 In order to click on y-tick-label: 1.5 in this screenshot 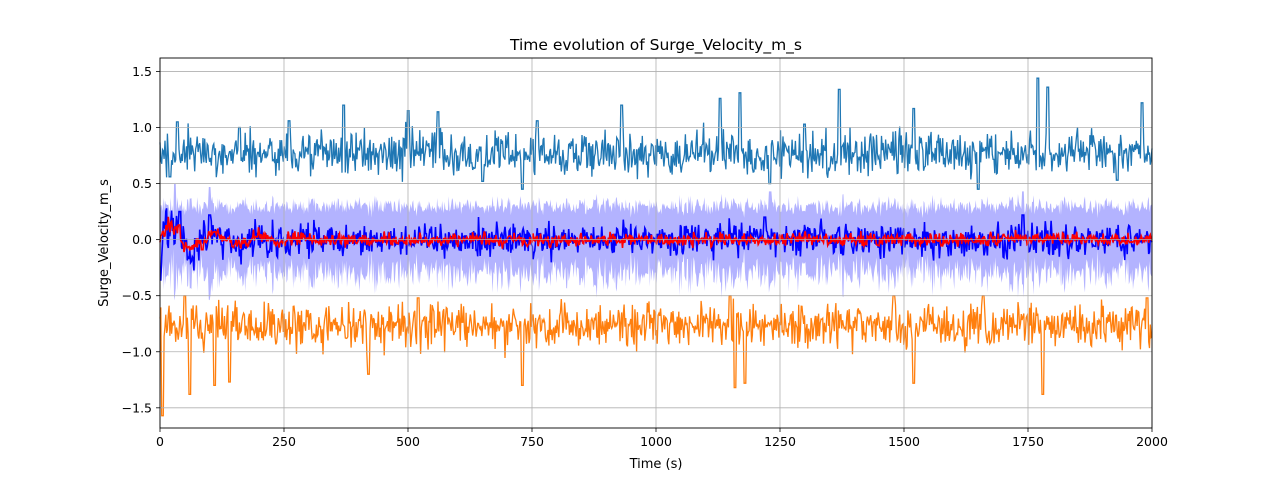, I will do `click(142, 71)`.